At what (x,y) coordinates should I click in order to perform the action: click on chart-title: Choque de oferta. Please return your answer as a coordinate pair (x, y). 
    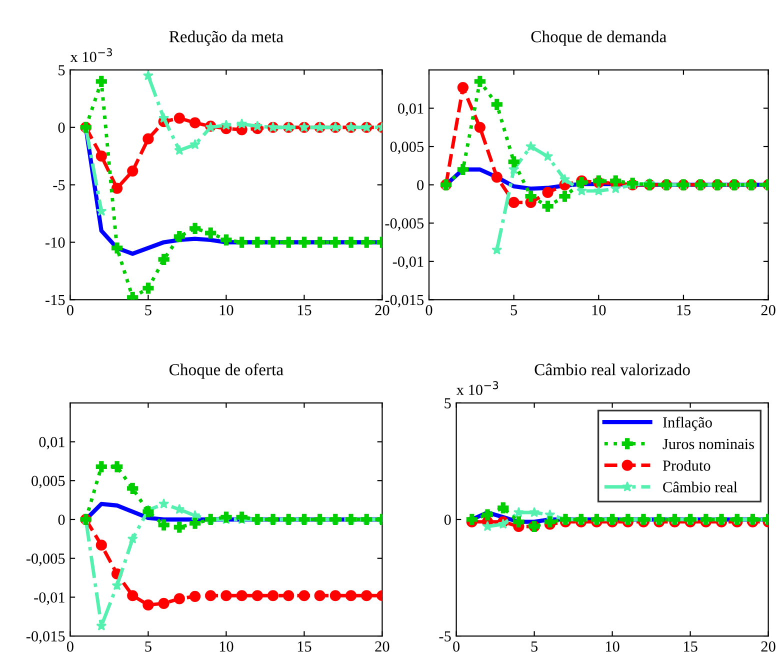
    Looking at the image, I should click on (227, 371).